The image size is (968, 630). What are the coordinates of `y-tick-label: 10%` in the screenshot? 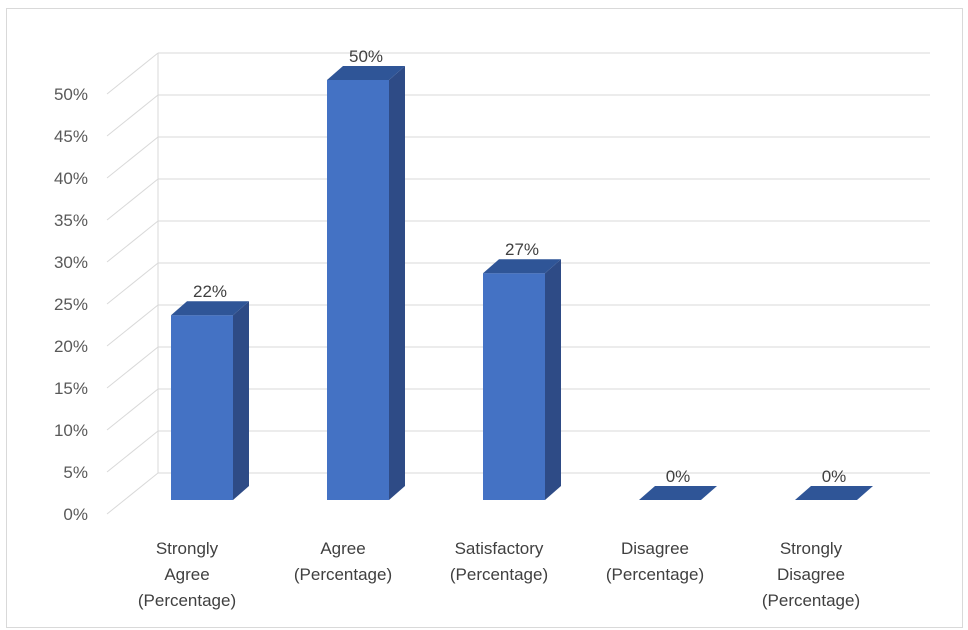 It's located at (71, 430).